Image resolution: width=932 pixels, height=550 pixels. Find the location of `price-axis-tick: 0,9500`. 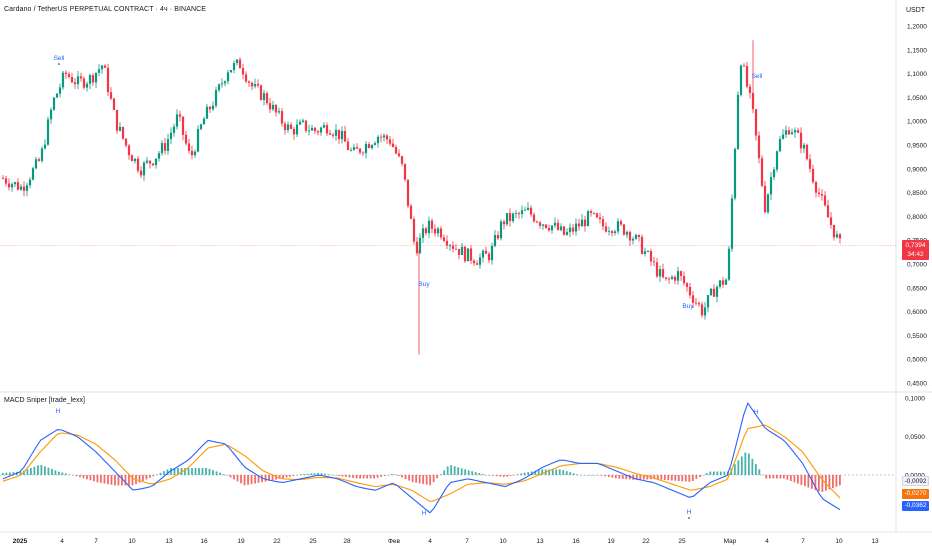

price-axis-tick: 0,9500 is located at coordinates (917, 146).